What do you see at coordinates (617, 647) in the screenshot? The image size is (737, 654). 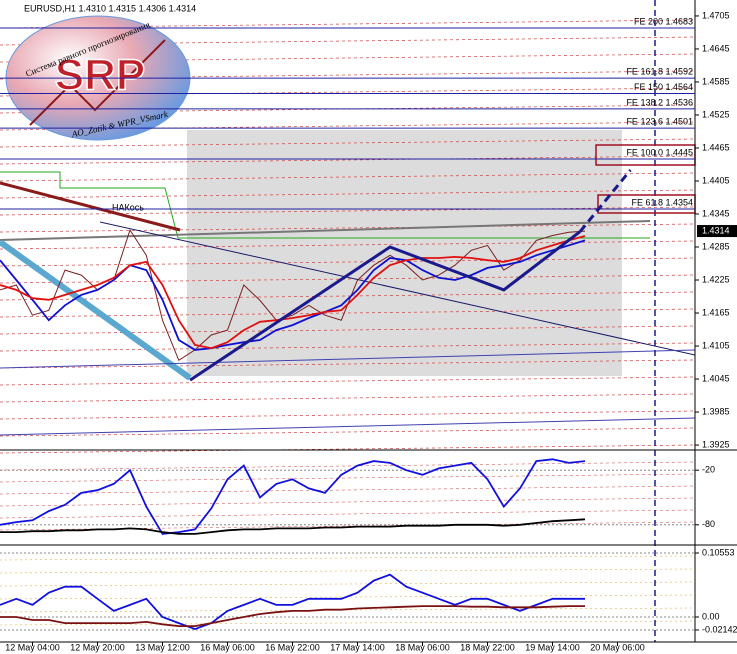 I see `x-tick-label: 20 May 06:00` at bounding box center [617, 647].